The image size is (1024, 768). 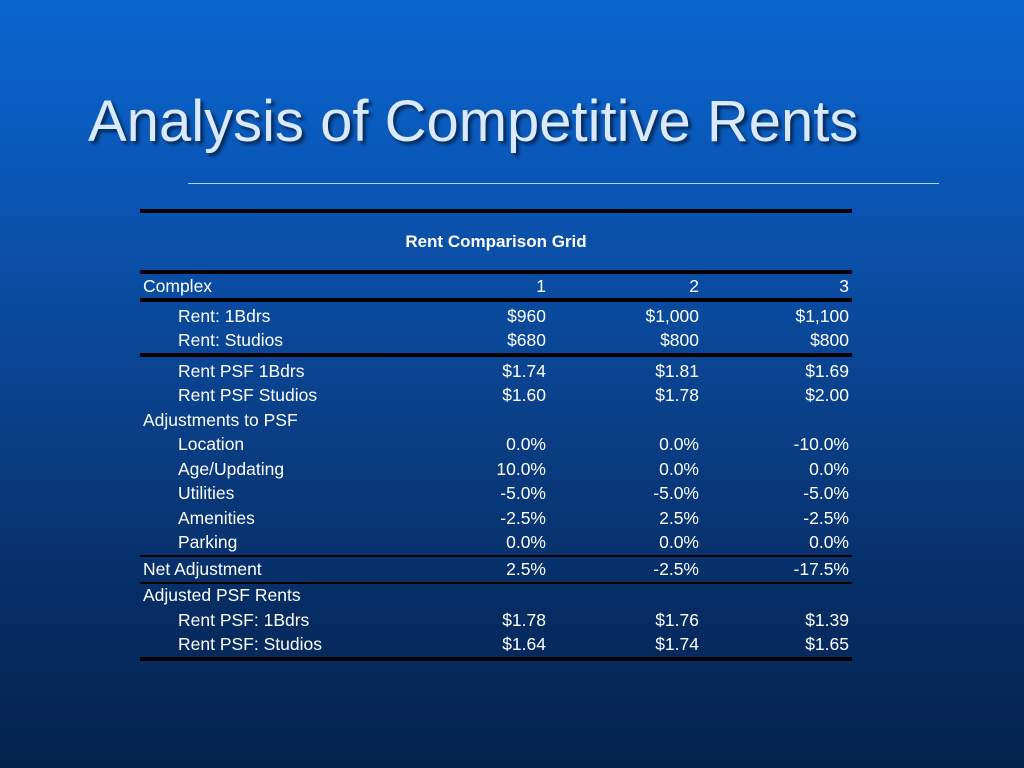 What do you see at coordinates (563, 183) in the screenshot?
I see `title-divider` at bounding box center [563, 183].